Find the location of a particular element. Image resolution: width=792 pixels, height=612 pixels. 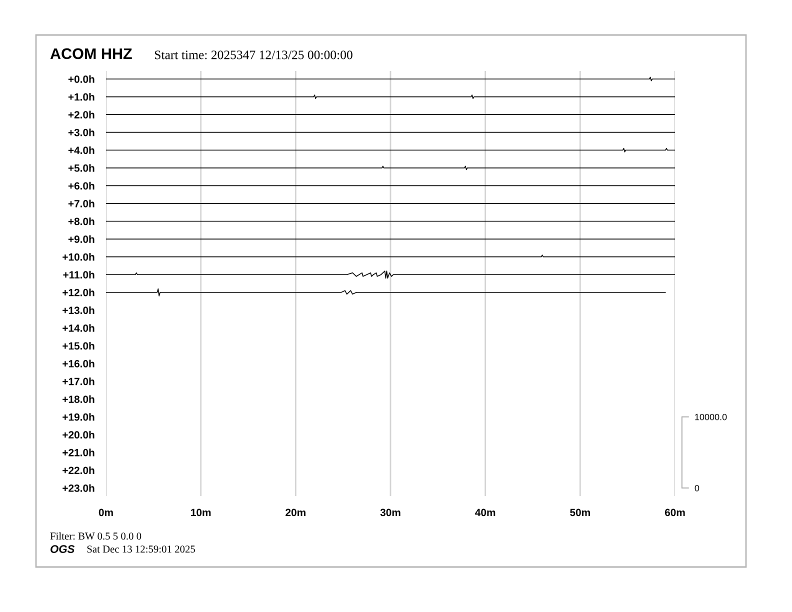

text: Sat Dec 13 12:59:01 2025 is located at coordinates (141, 549).